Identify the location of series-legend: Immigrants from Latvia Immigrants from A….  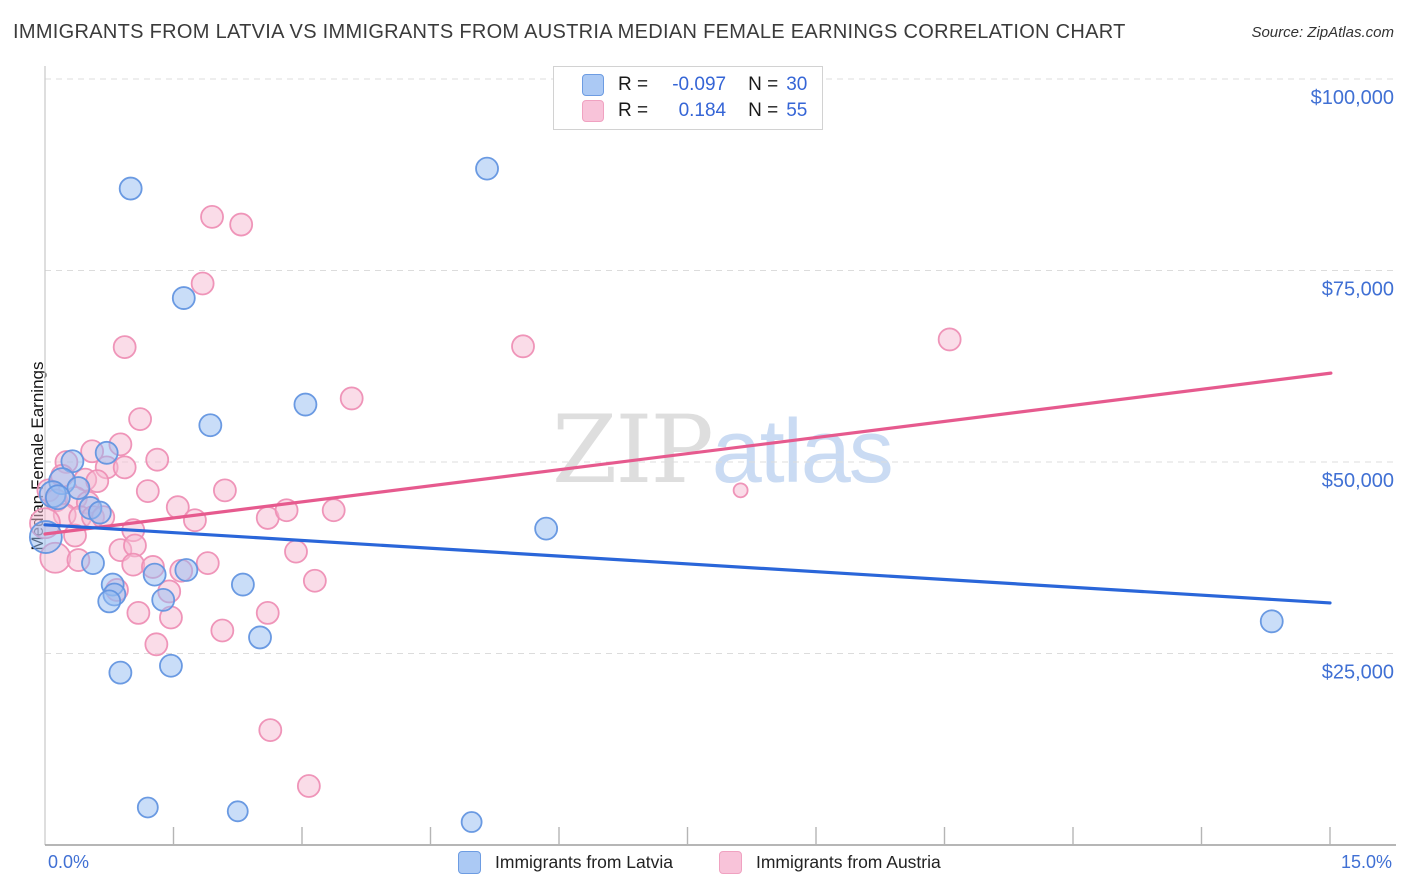
(699, 862).